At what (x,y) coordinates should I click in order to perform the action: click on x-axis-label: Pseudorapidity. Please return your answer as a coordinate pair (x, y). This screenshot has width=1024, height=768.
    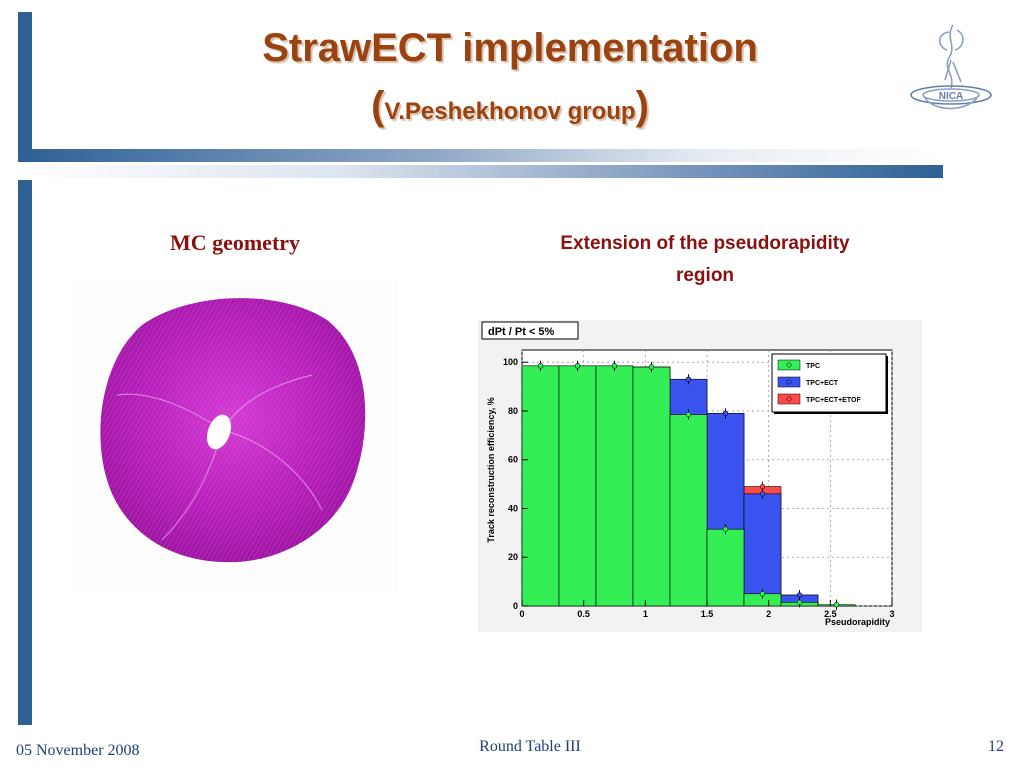
    Looking at the image, I should click on (857, 622).